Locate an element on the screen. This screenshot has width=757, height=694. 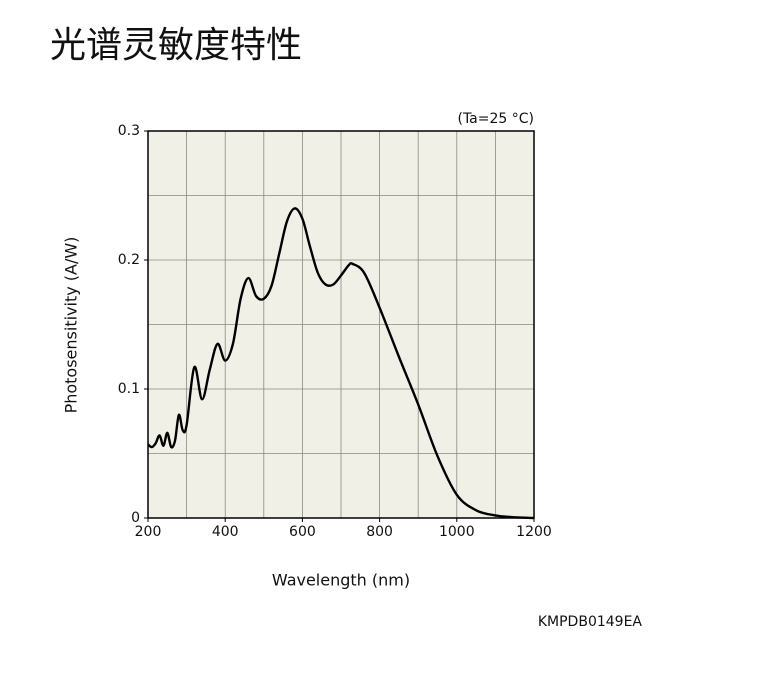
x-tick-label: 400 is located at coordinates (225, 532).